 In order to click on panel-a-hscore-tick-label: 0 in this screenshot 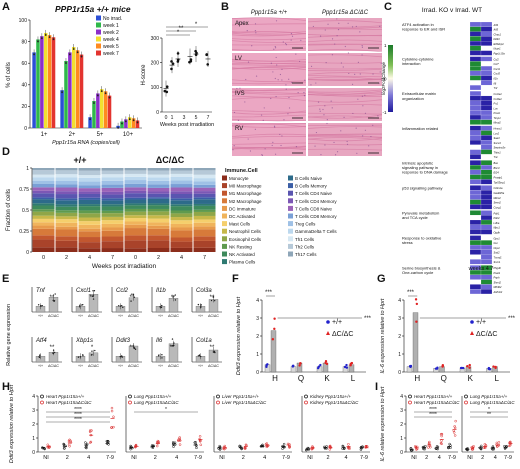, I will do `click(166, 118)`.